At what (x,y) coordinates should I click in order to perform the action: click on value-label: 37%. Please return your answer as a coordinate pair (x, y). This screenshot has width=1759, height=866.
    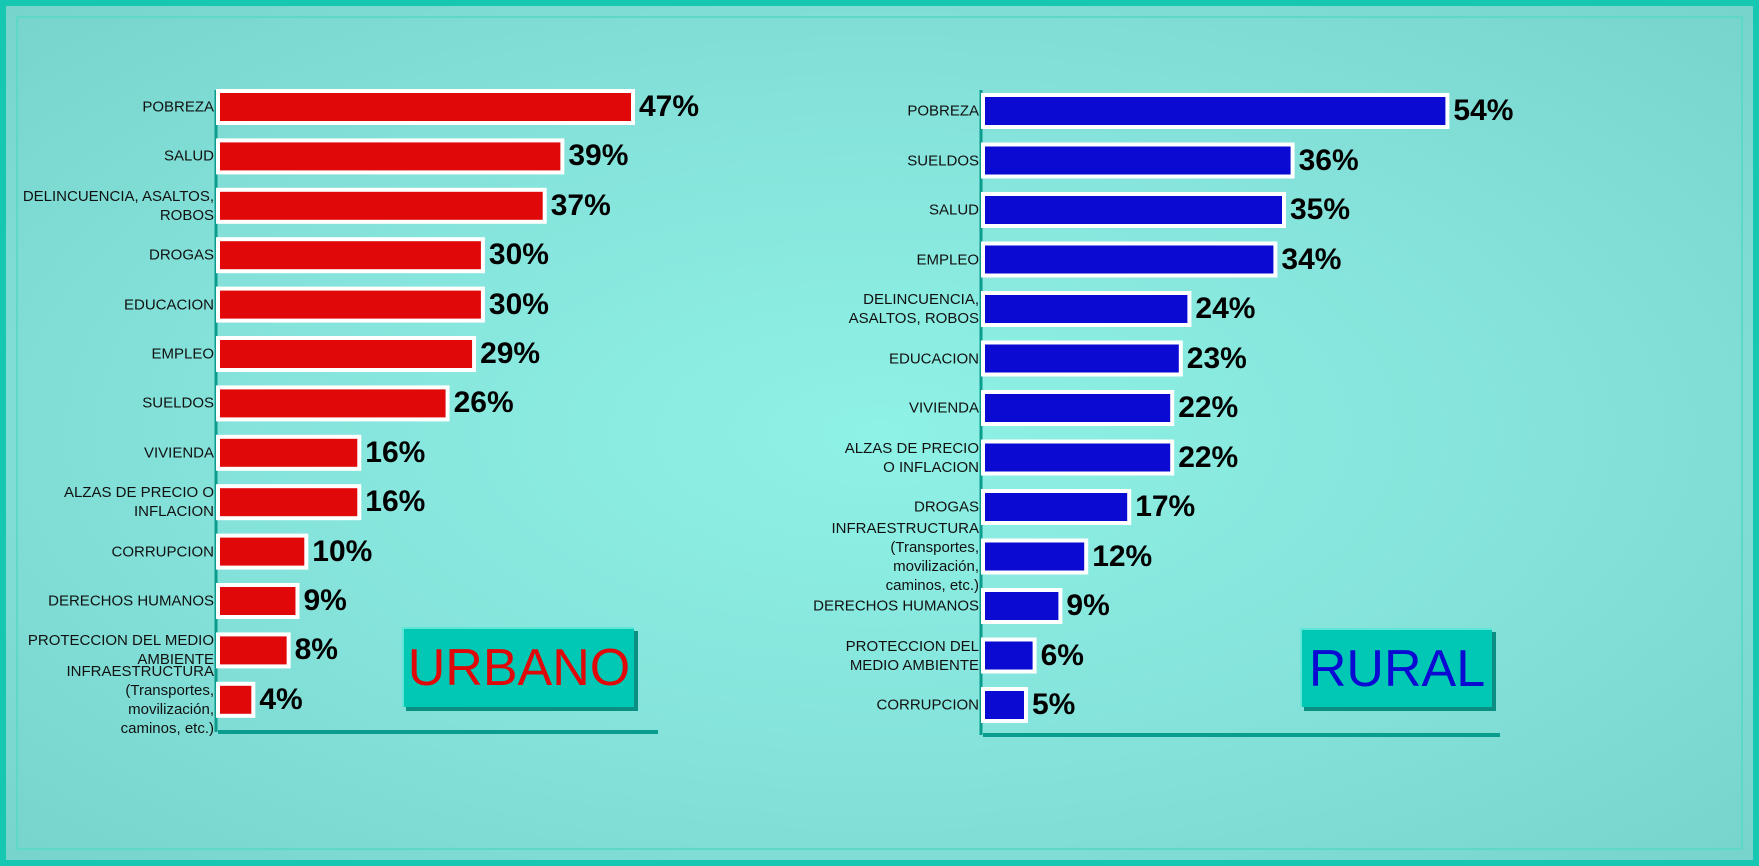
    Looking at the image, I should click on (580, 205).